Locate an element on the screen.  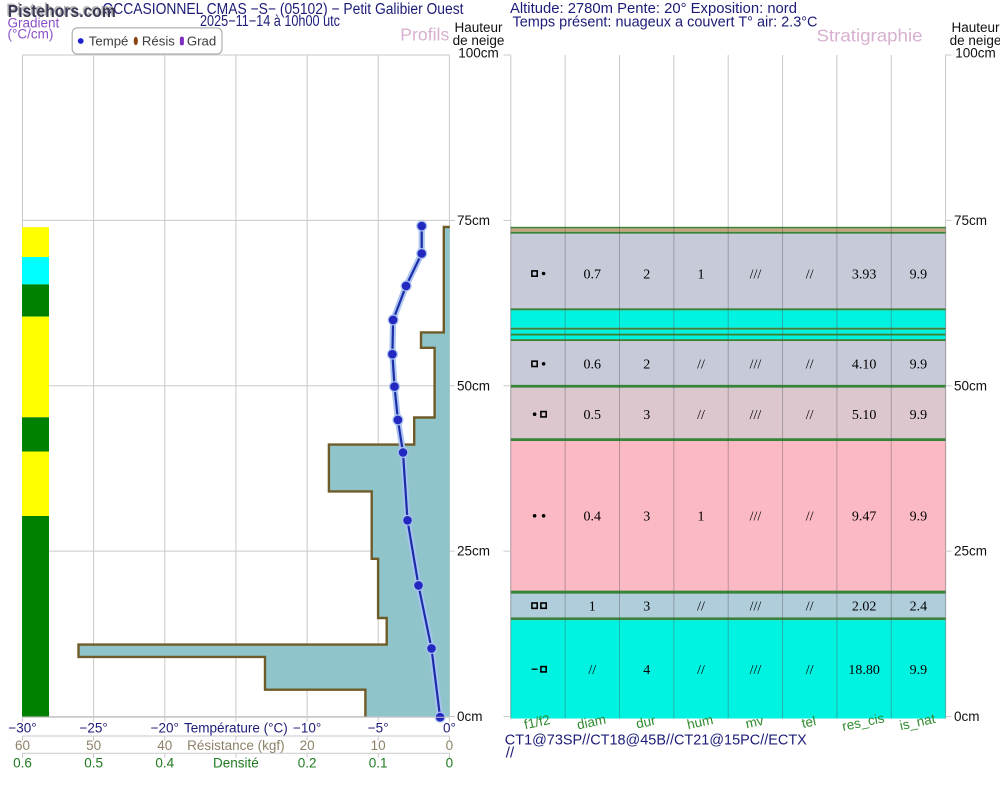
svg-text: (°C/cm) is located at coordinates (31, 34).